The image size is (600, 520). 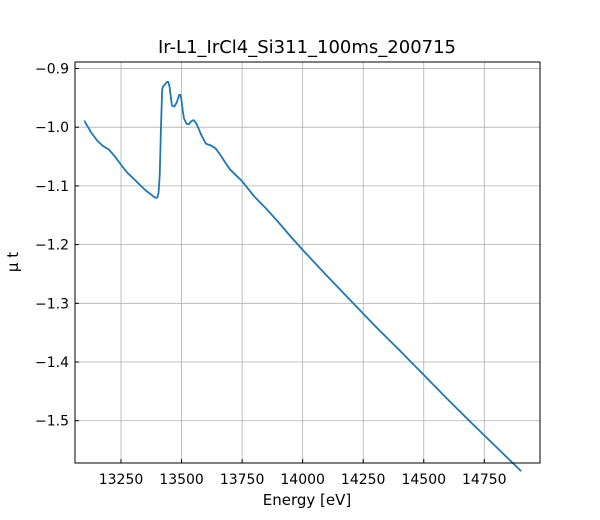 What do you see at coordinates (52, 128) in the screenshot?
I see `y-tick-label: −1.0` at bounding box center [52, 128].